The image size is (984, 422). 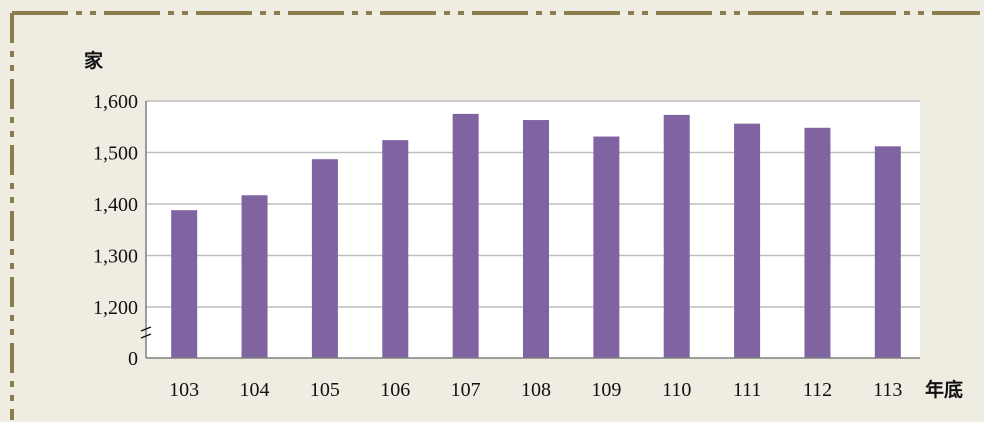 What do you see at coordinates (395, 390) in the screenshot?
I see `x-tick-label: 106` at bounding box center [395, 390].